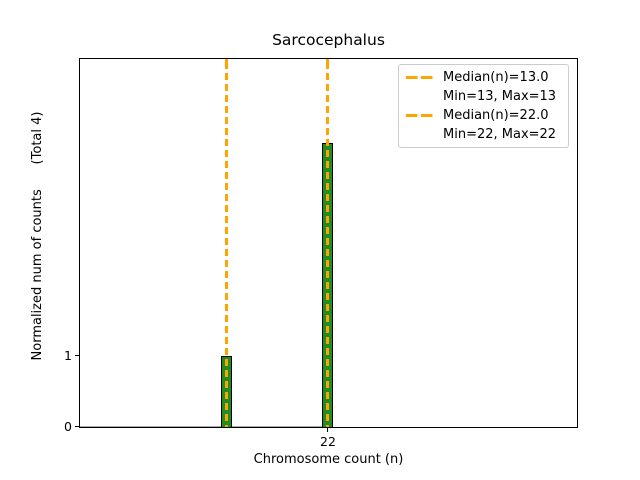 The width and height of the screenshot is (640, 480). I want to click on legend-entry-median-13: Median(n)=13.0, so click(484, 77).